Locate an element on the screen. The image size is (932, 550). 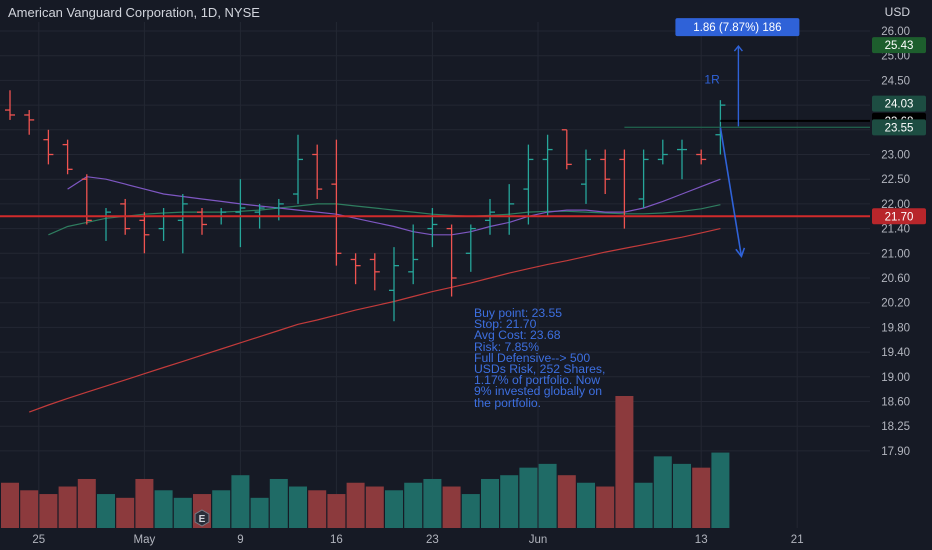
y-tick-label: 20.60 is located at coordinates (895, 279).